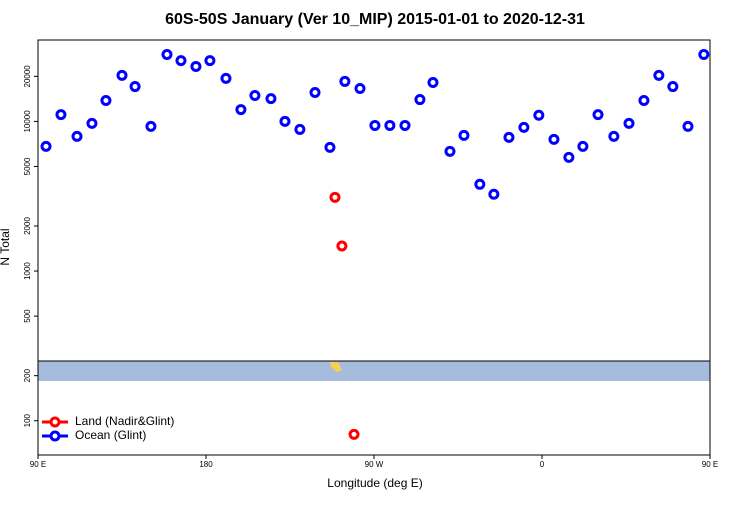  I want to click on y-axis-label: N Total, so click(6, 246).